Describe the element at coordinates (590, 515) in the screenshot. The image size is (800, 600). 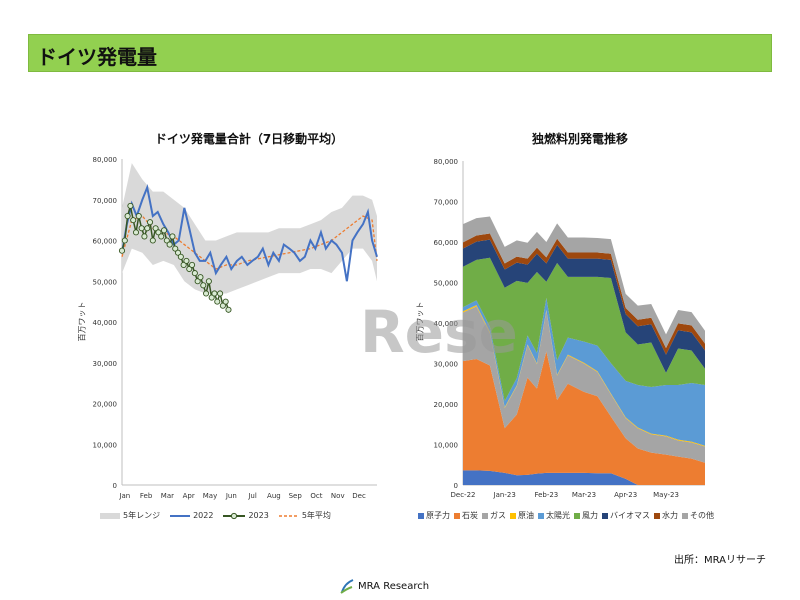
I see `legend-label: 風力` at that location.